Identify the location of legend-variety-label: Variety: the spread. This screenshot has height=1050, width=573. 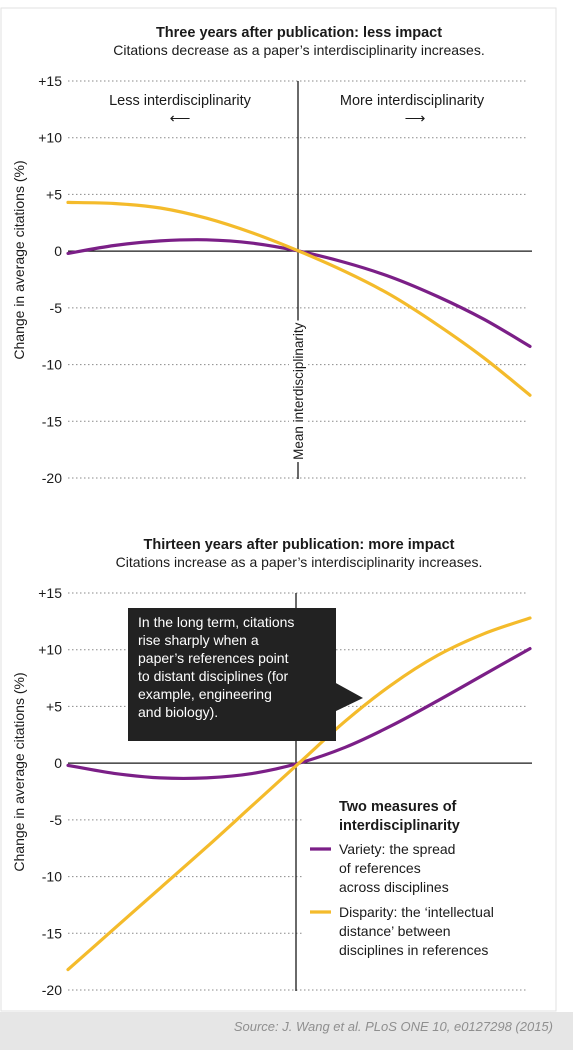
(397, 849).